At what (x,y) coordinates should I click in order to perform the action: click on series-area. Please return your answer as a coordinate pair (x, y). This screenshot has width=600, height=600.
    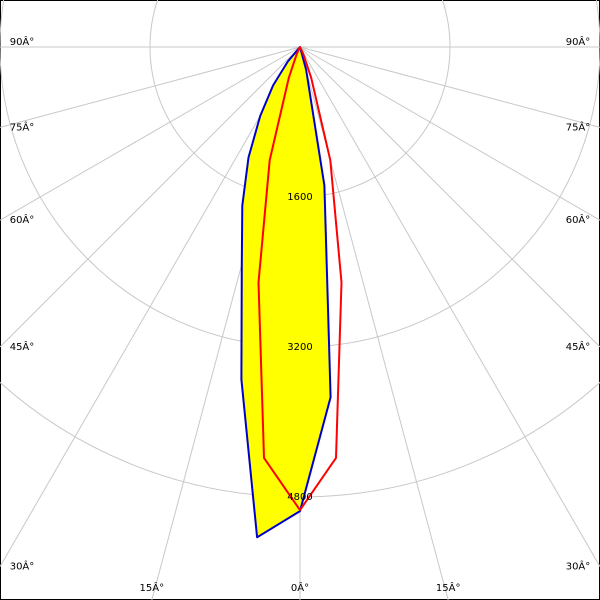
    Looking at the image, I should click on (286, 292).